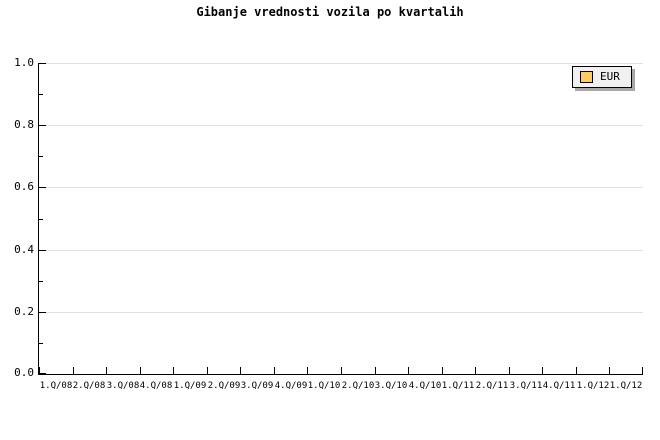  I want to click on x-tick-label: 4.Q/11, so click(559, 386).